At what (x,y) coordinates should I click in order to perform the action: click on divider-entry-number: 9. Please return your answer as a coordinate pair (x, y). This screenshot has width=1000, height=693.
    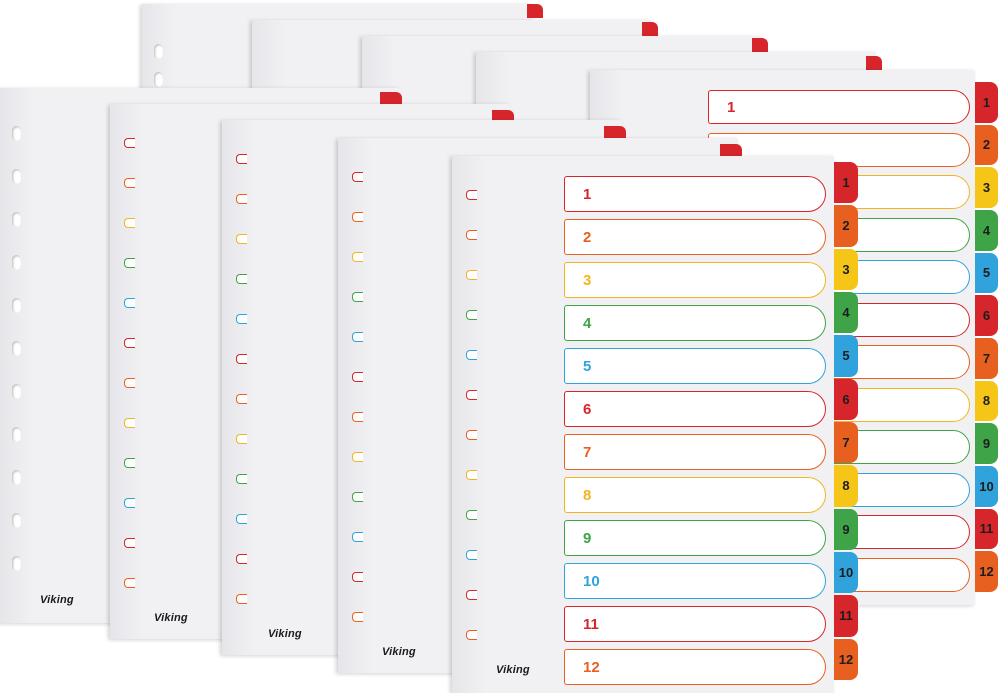
    Looking at the image, I should click on (587, 538).